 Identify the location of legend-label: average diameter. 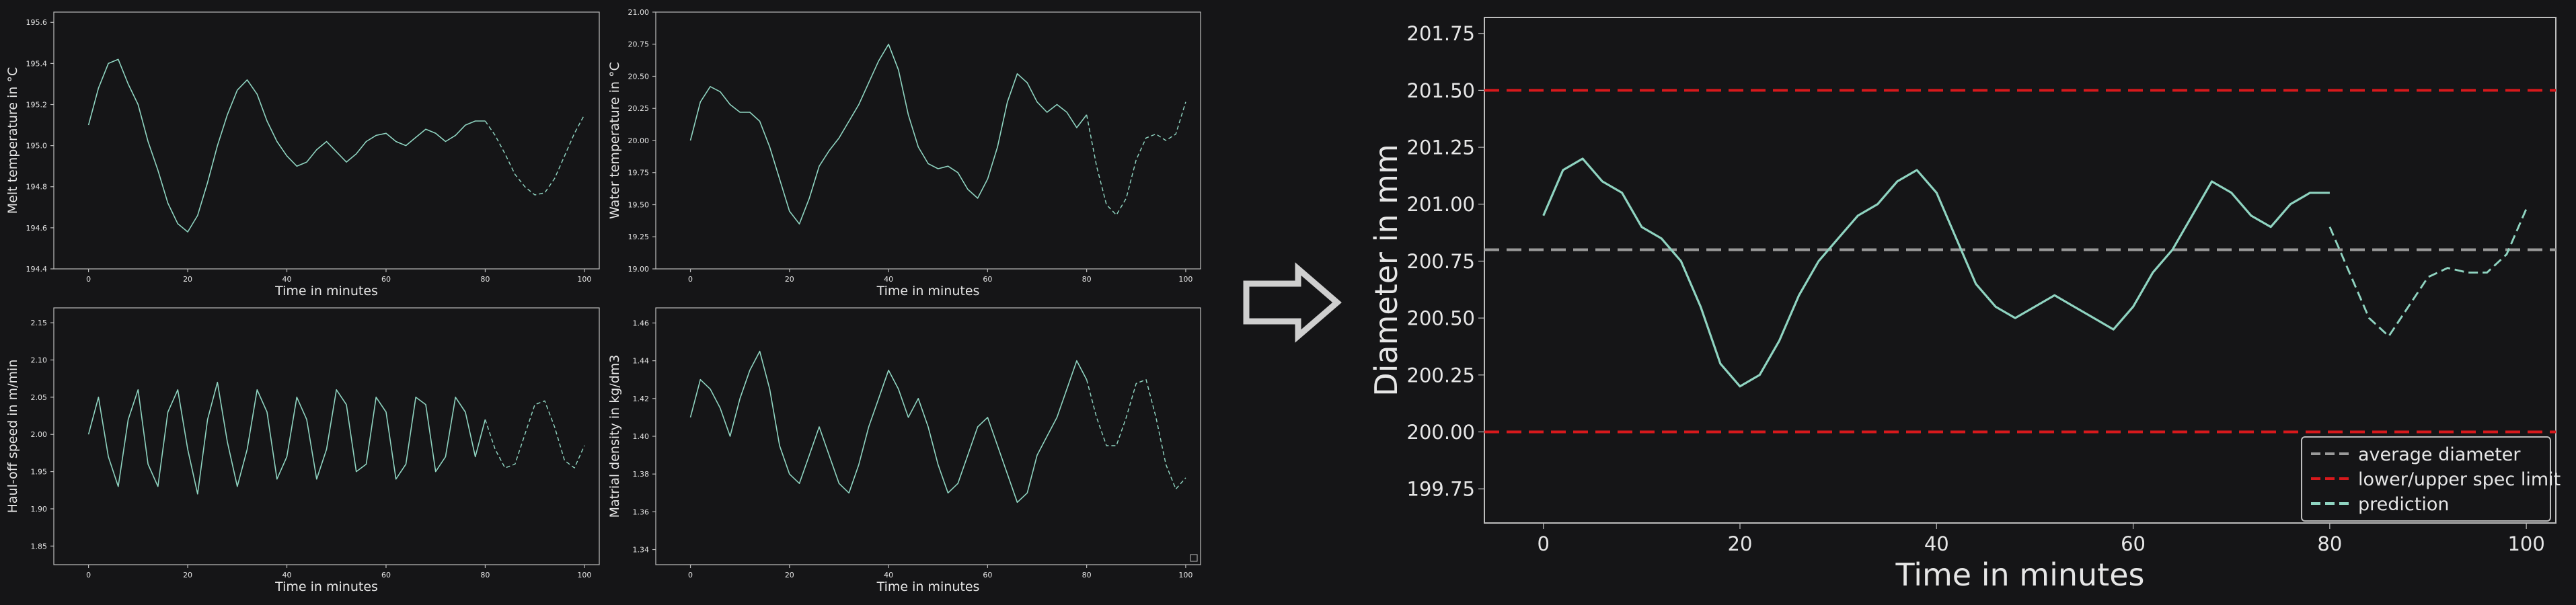
(2439, 454).